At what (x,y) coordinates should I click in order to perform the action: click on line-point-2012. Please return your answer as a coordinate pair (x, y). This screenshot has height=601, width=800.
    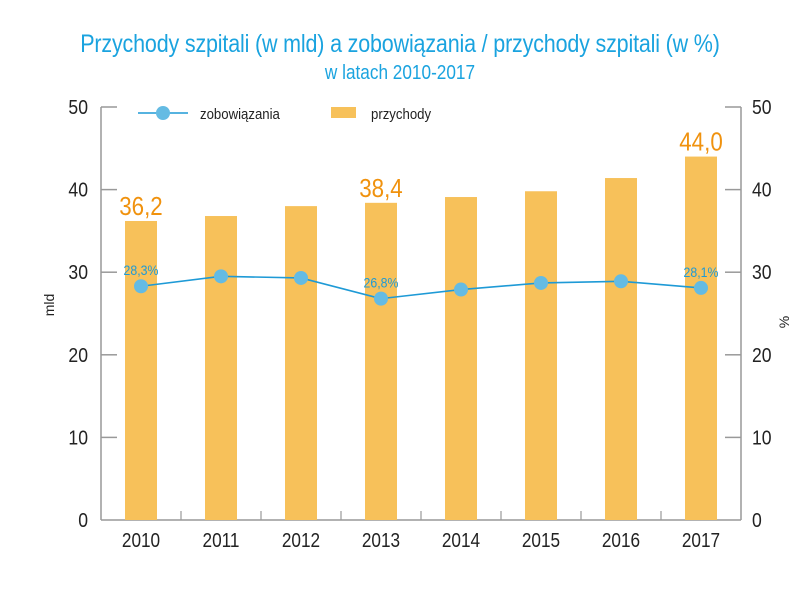
    Looking at the image, I should click on (301, 277).